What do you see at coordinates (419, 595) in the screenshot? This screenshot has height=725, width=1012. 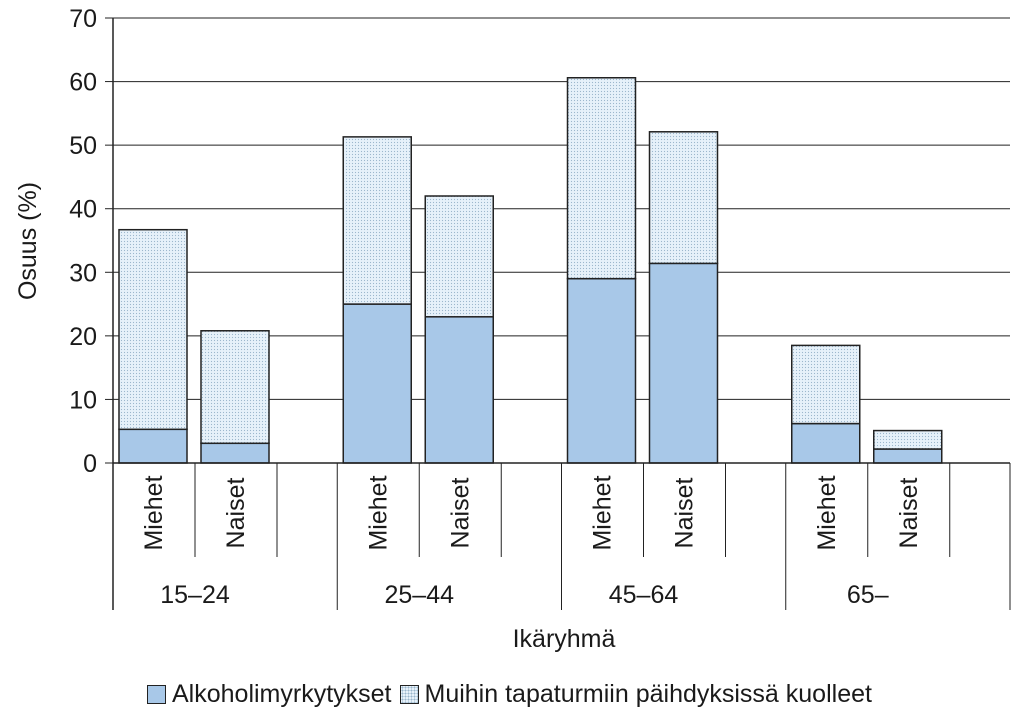 I see `x-group-label: 25–44` at bounding box center [419, 595].